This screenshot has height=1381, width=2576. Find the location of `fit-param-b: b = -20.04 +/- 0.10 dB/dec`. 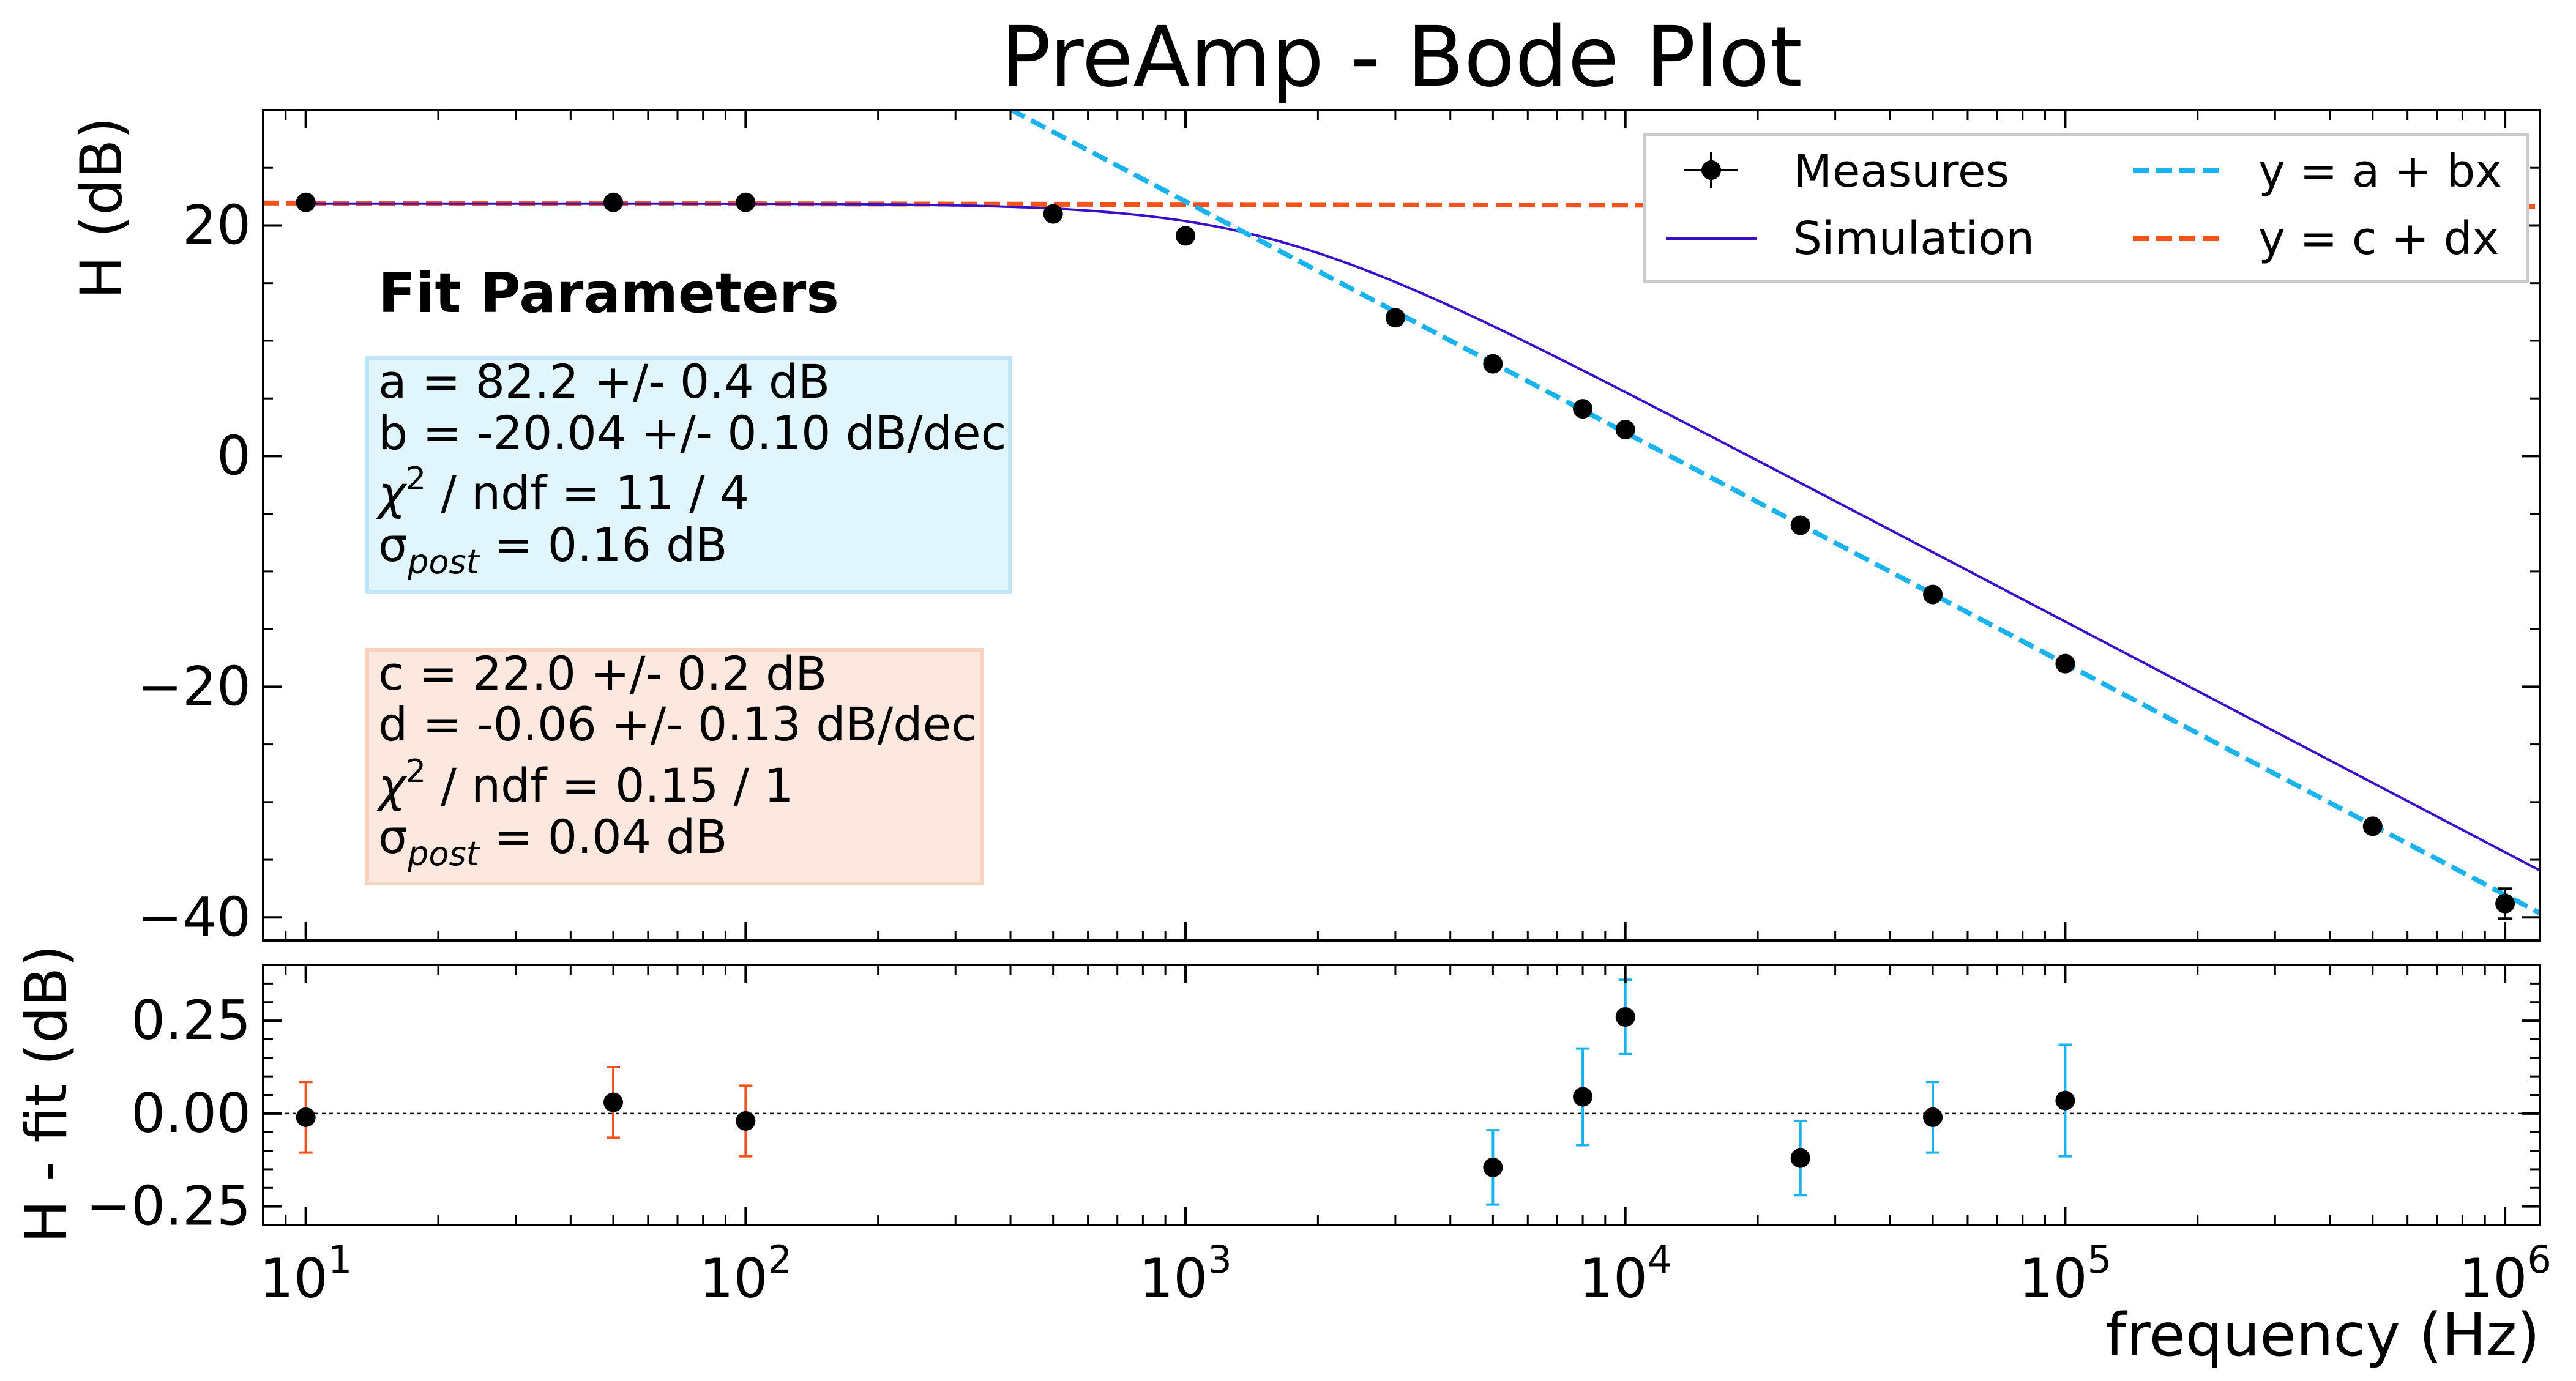

fit-param-b: b = -20.04 +/- 0.10 dB/dec is located at coordinates (692, 433).